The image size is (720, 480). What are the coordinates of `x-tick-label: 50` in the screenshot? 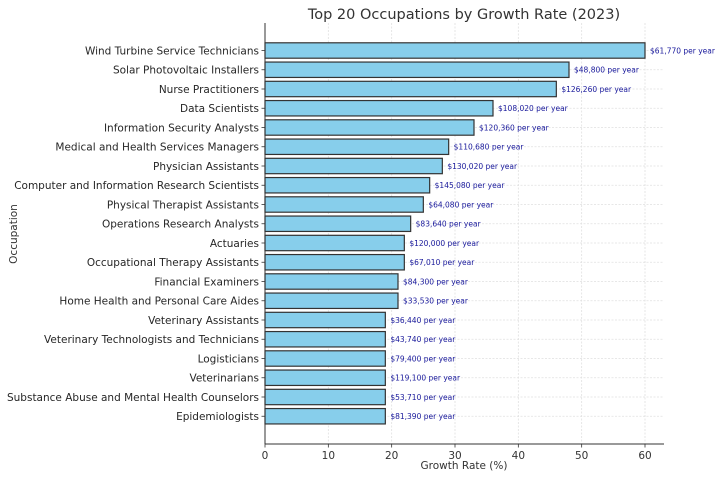 It's located at (581, 456).